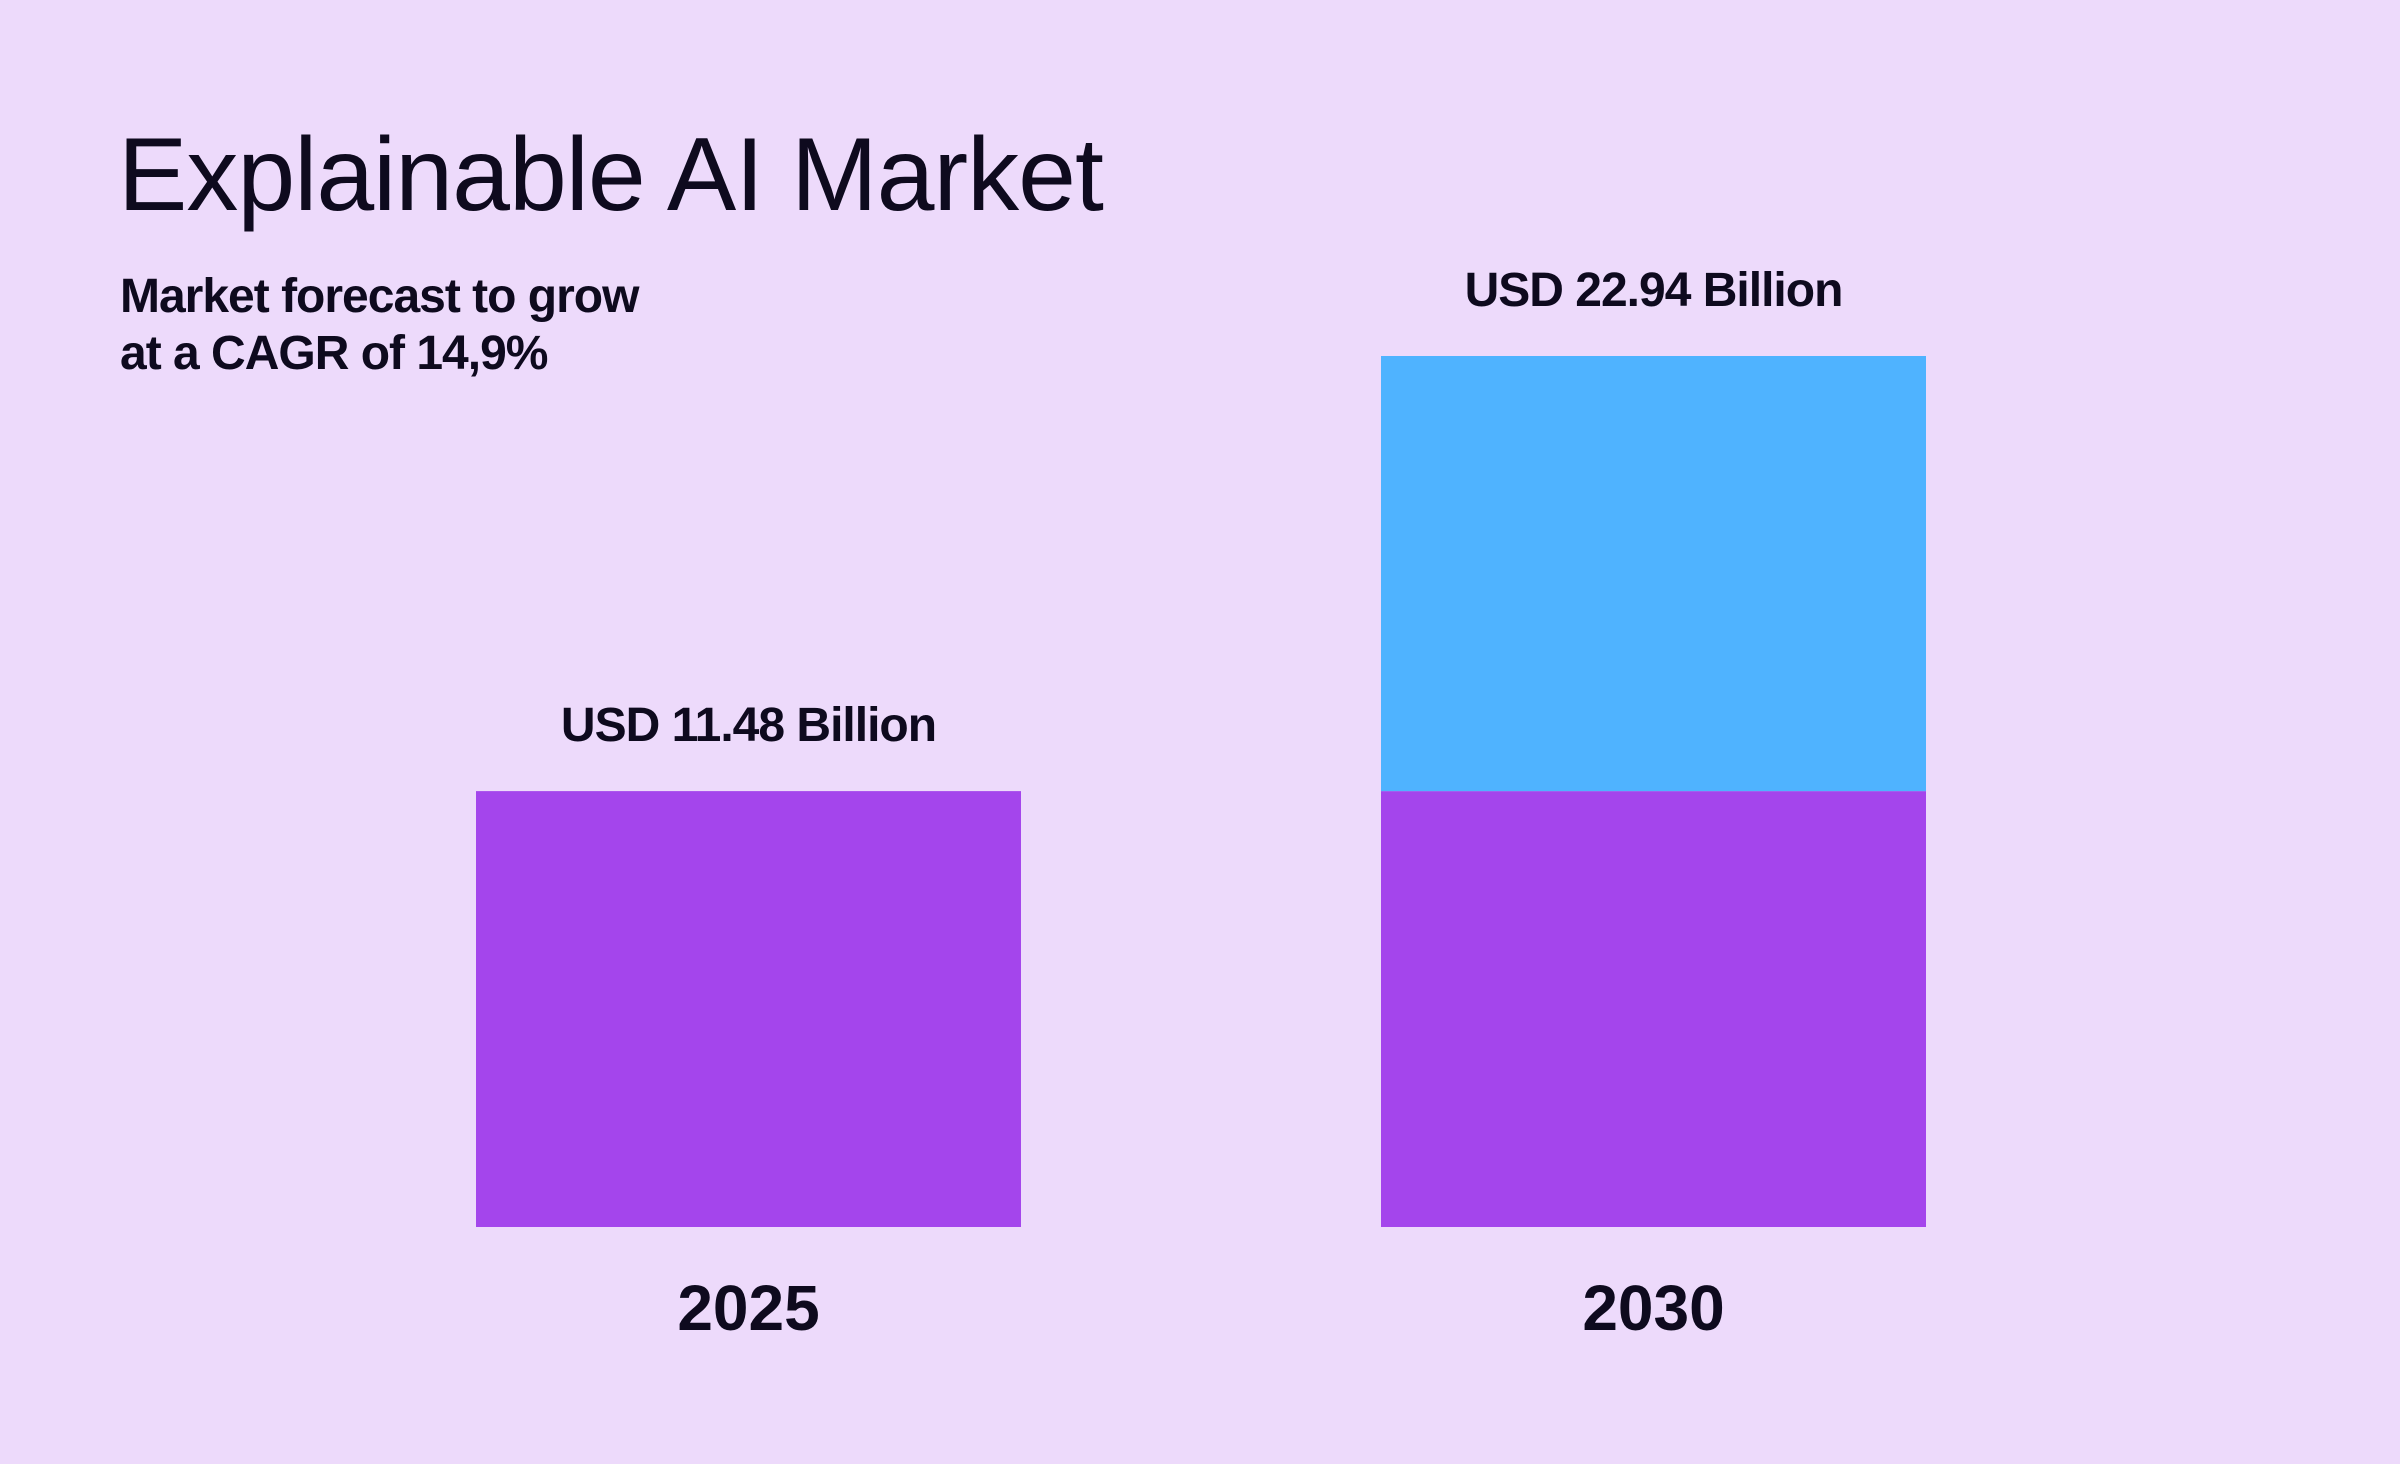 This screenshot has width=2400, height=1464. I want to click on subtitle-line-2: at a CAGR of 14,9%, so click(334, 353).